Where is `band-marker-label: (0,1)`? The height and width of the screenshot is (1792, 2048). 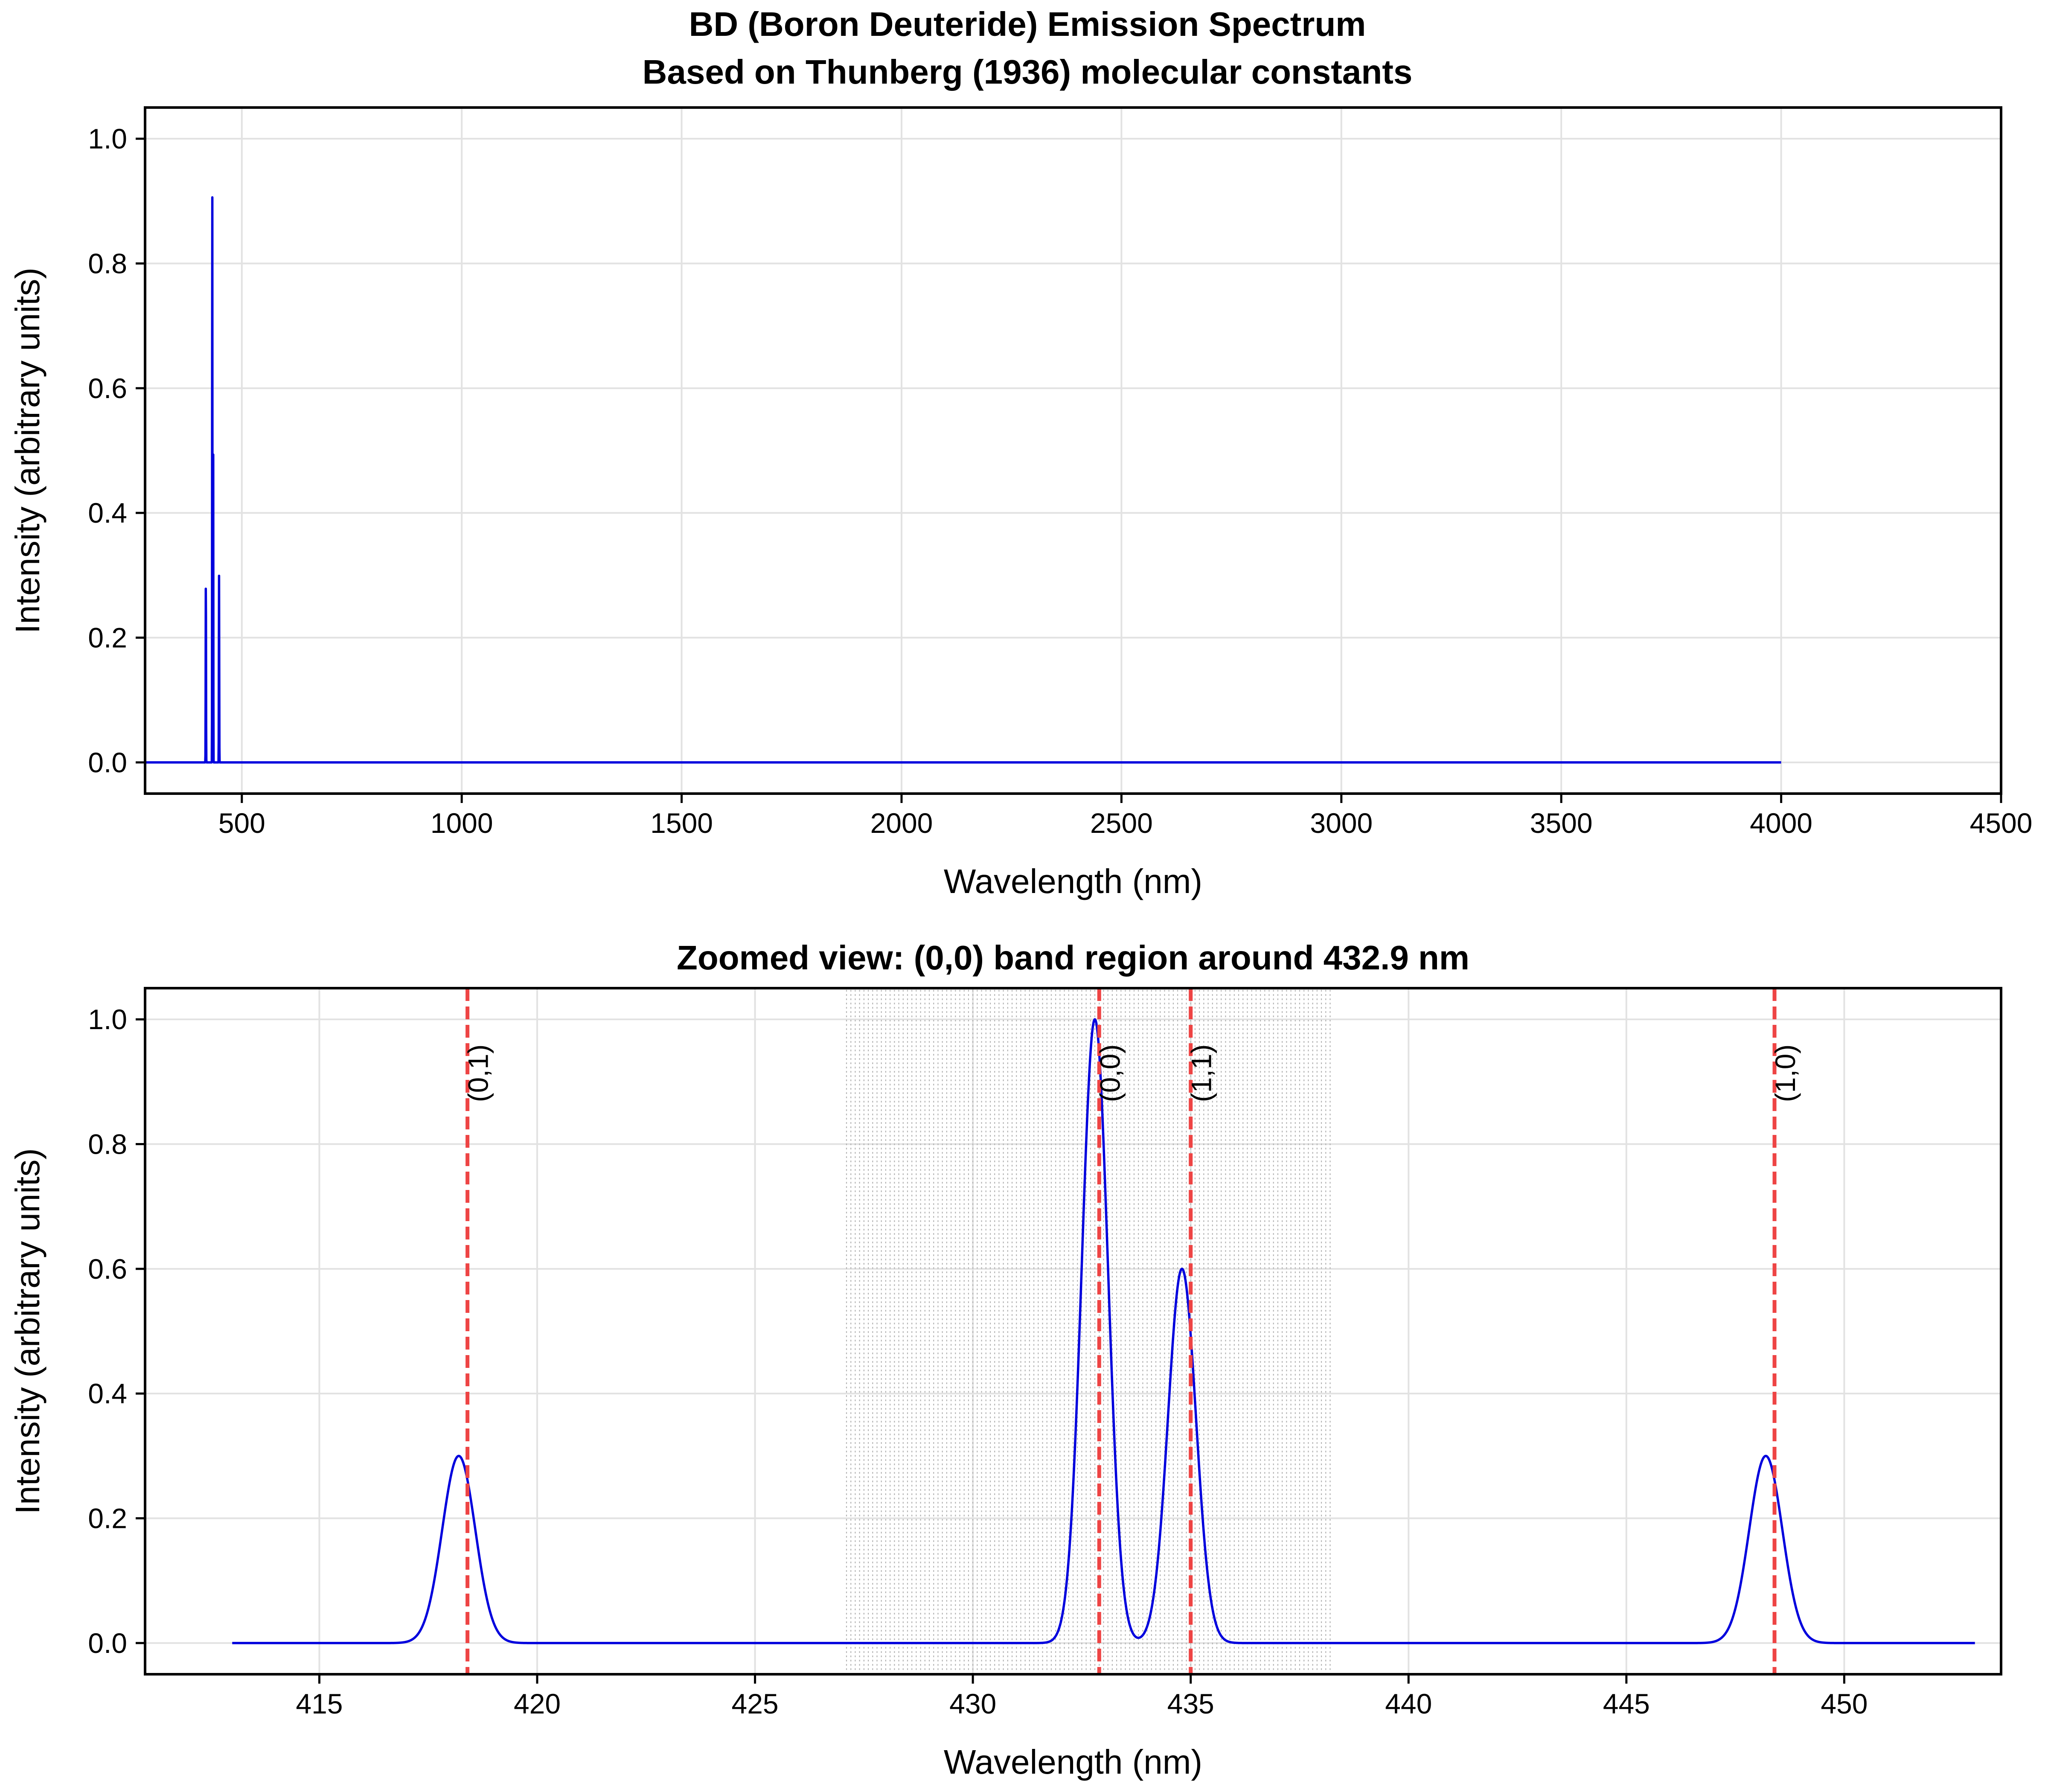
band-marker-label: (0,1) is located at coordinates (479, 1073).